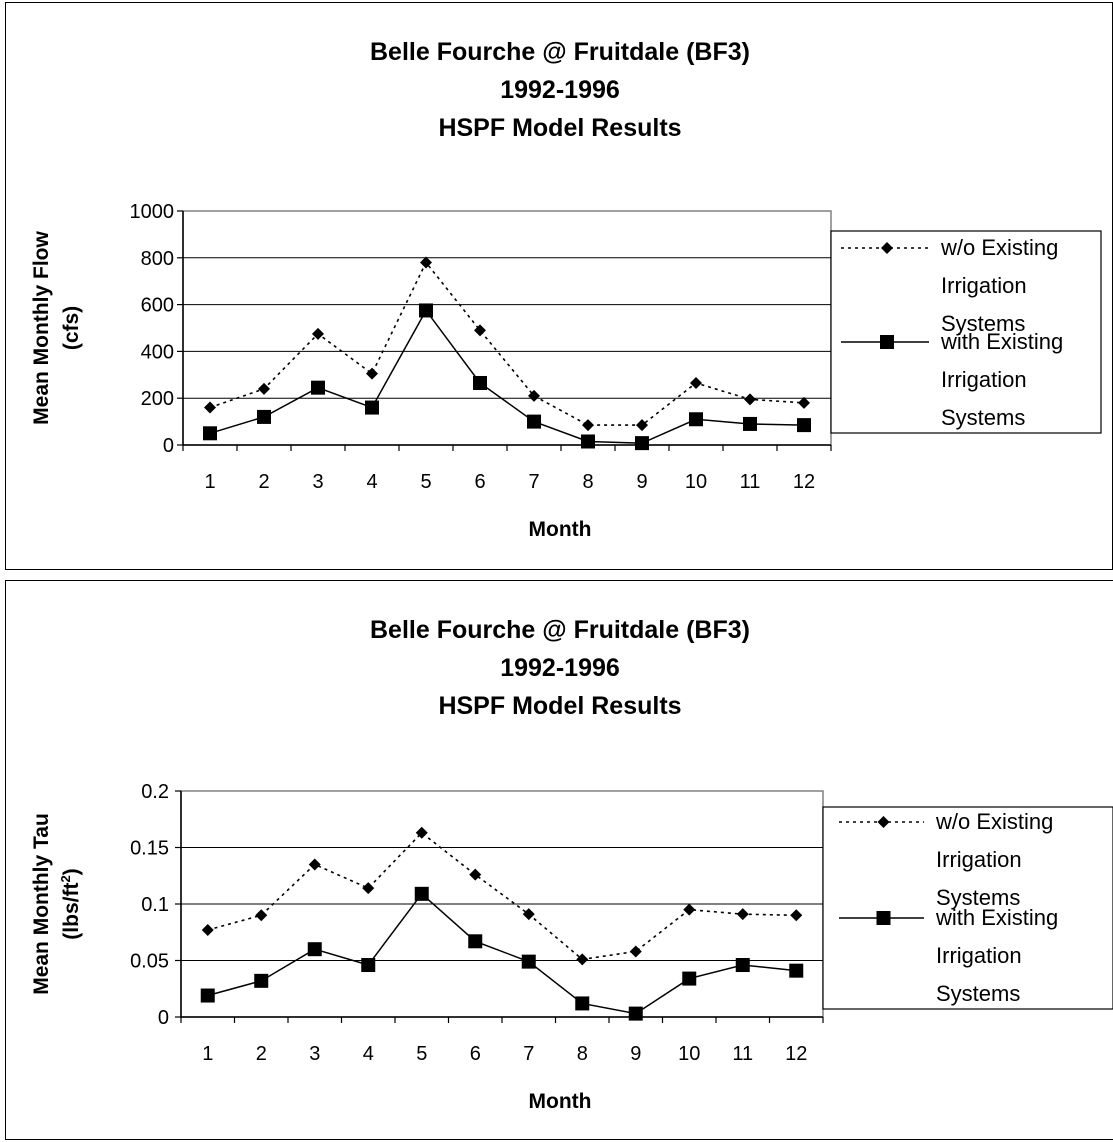 This screenshot has height=1142, width=1113. I want to click on x-tick-label: 5, so click(421, 1054).